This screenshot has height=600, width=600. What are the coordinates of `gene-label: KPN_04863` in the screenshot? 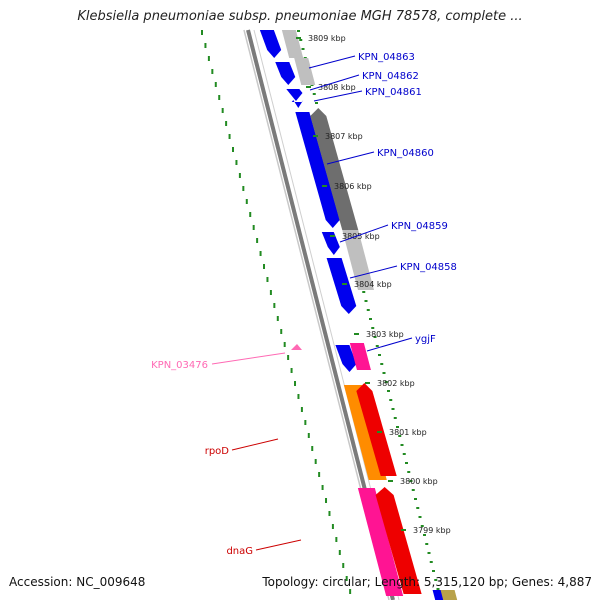 It's located at (386, 57).